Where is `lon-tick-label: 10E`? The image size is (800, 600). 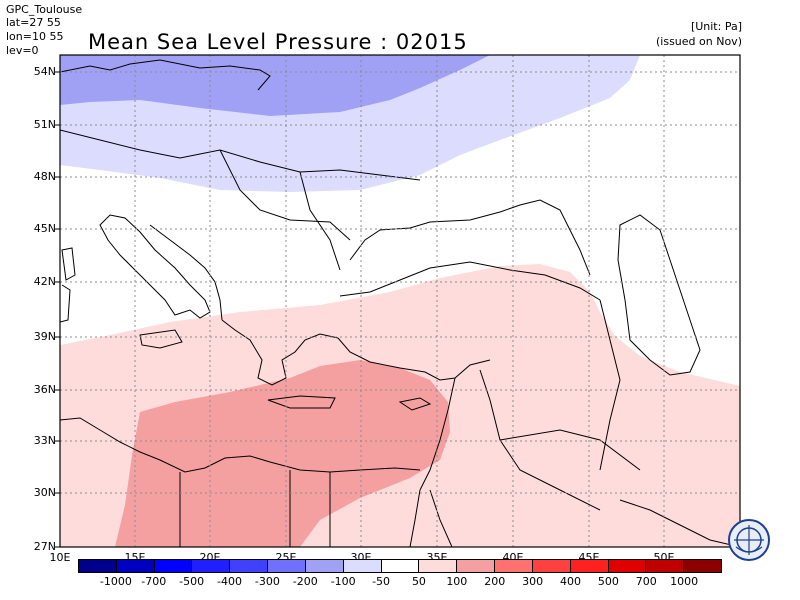 lon-tick-label: 10E is located at coordinates (60, 557).